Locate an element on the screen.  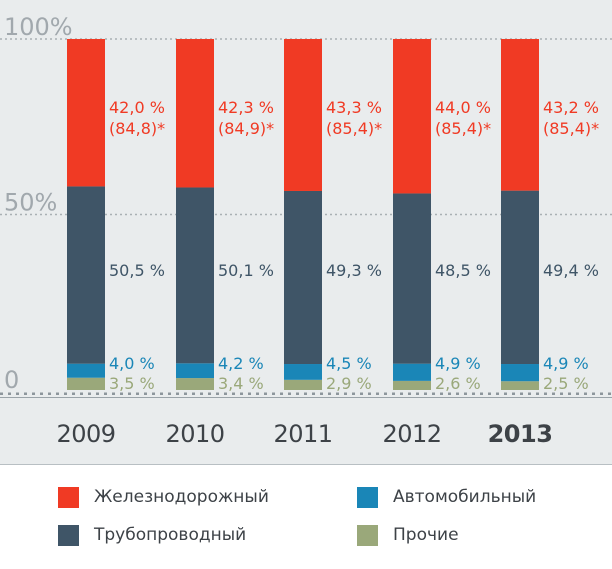
x-tick-label-2011: 2011 is located at coordinates (303, 434).